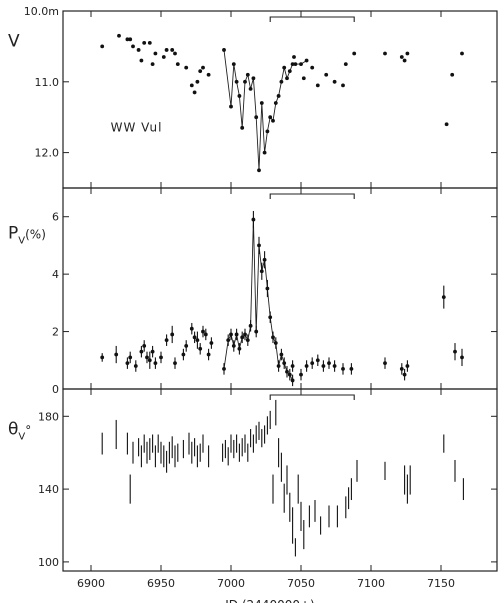 The image size is (504, 603). What do you see at coordinates (14, 41) in the screenshot?
I see `y-axis-label-main: V` at bounding box center [14, 41].